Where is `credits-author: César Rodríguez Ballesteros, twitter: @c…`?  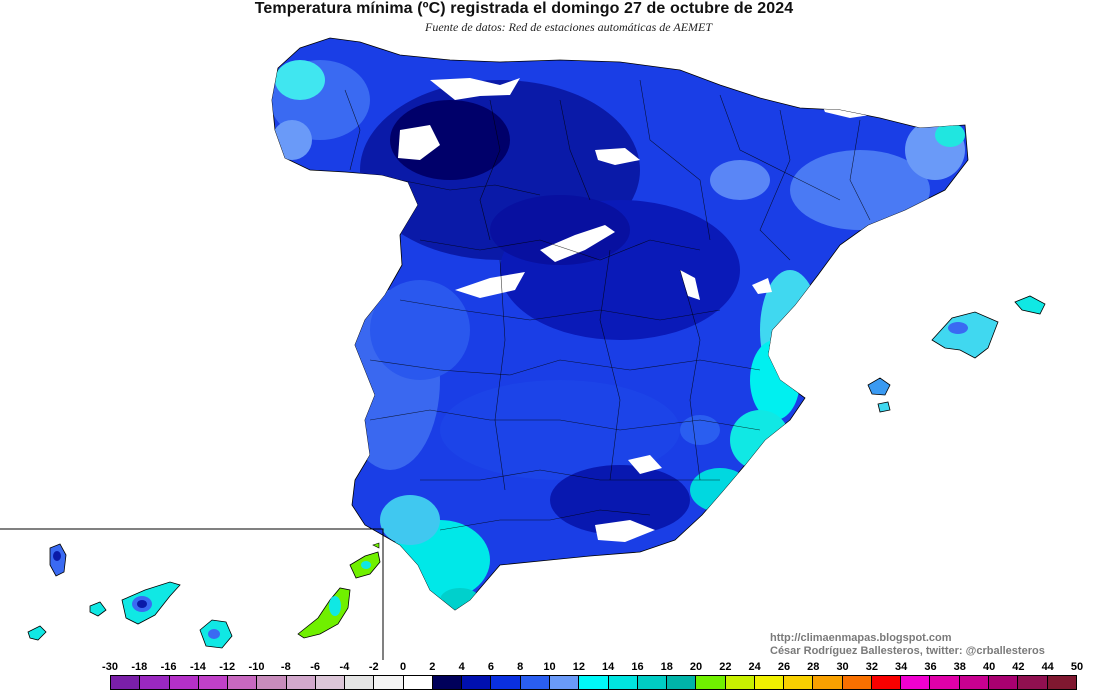 credits-author: César Rodríguez Ballesteros, twitter: @c… is located at coordinates (907, 651).